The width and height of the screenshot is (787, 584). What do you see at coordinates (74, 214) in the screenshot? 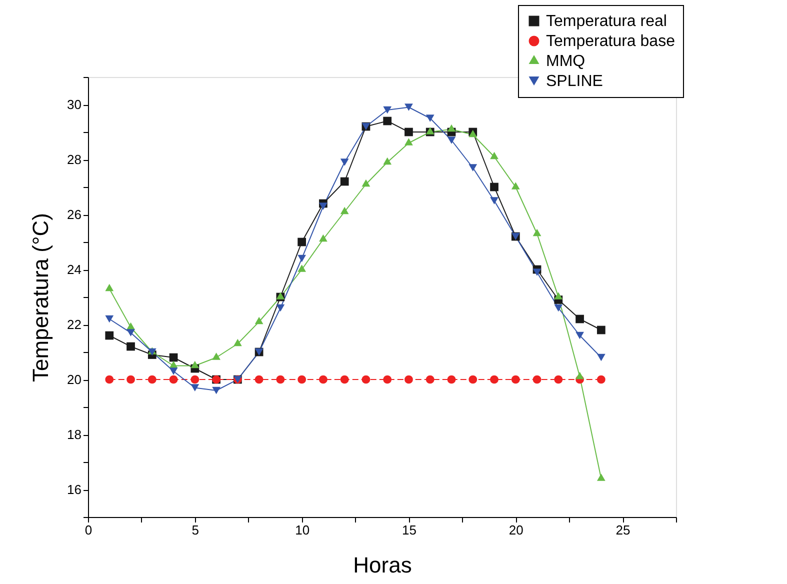
I see `y-tick-label: 26` at bounding box center [74, 214].